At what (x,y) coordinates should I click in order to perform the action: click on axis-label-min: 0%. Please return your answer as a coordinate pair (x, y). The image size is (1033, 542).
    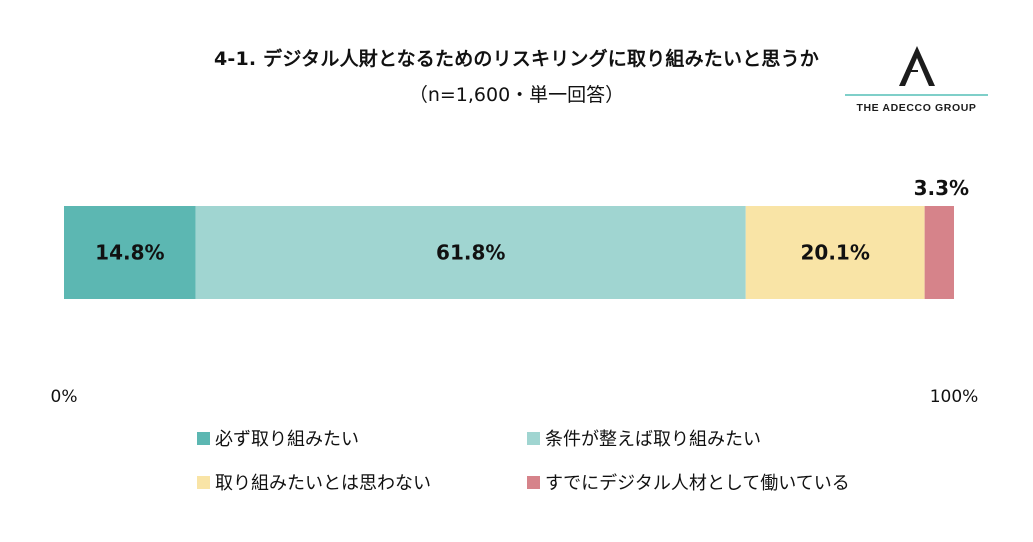
    Looking at the image, I should click on (64, 397).